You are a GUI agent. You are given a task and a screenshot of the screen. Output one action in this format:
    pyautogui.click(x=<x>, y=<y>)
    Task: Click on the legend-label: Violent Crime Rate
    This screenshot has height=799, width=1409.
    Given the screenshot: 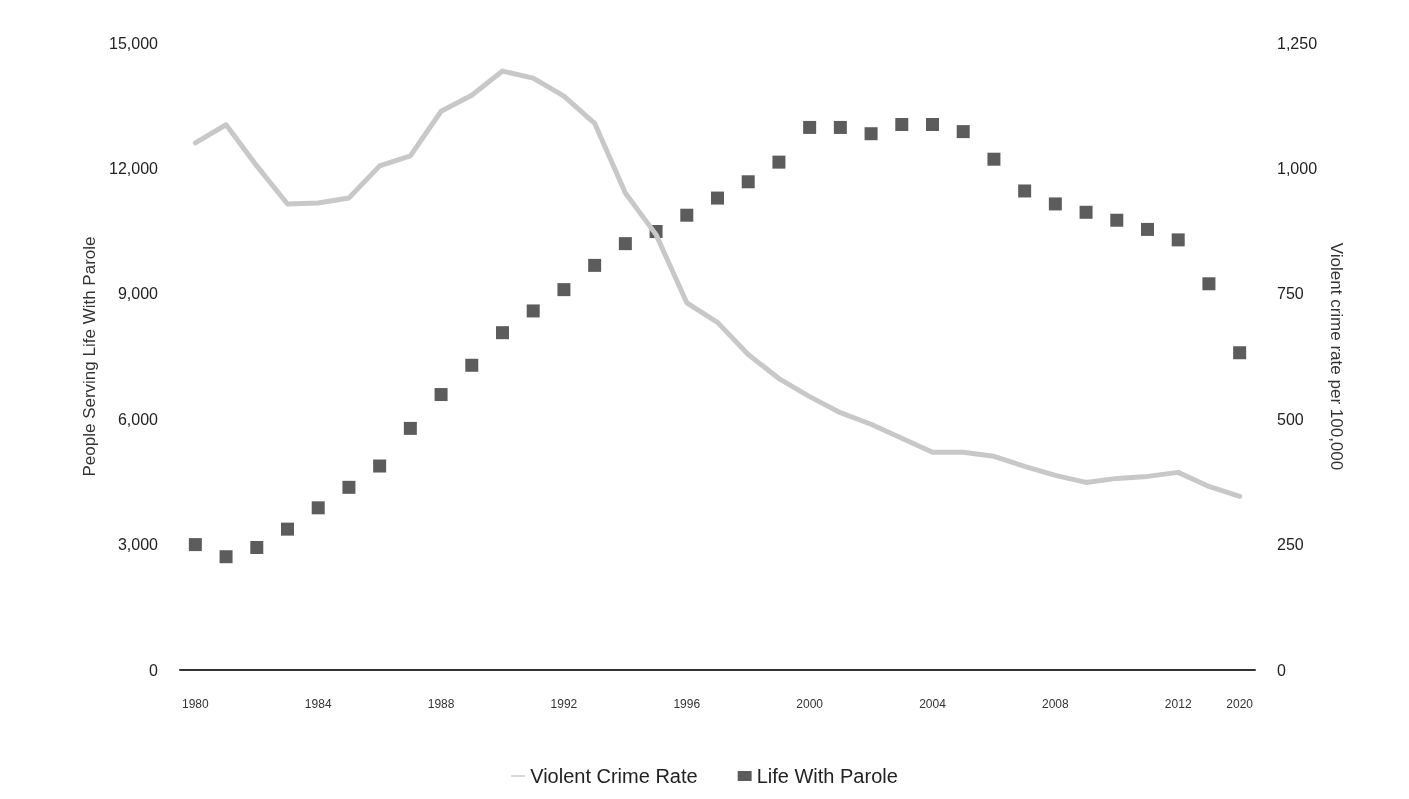 What is the action you would take?
    pyautogui.click(x=614, y=776)
    